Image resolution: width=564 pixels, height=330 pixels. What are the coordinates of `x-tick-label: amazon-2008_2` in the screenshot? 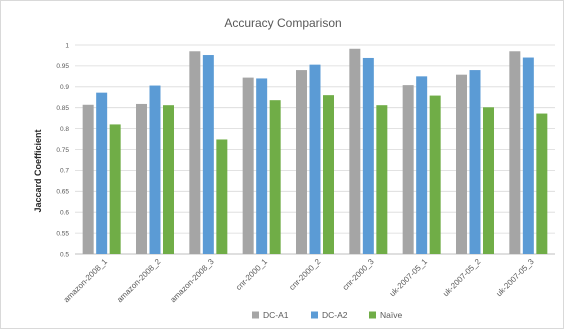 It's located at (139, 281).